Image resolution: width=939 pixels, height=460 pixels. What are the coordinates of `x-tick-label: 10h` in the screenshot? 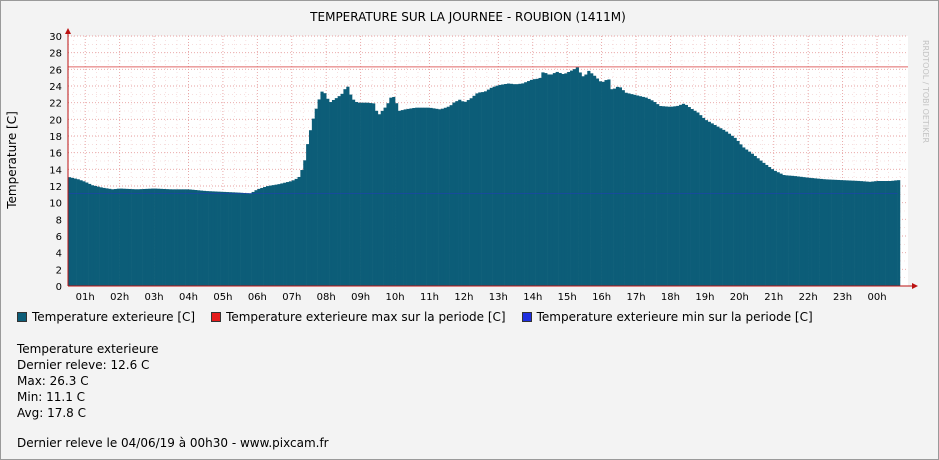 It's located at (395, 296).